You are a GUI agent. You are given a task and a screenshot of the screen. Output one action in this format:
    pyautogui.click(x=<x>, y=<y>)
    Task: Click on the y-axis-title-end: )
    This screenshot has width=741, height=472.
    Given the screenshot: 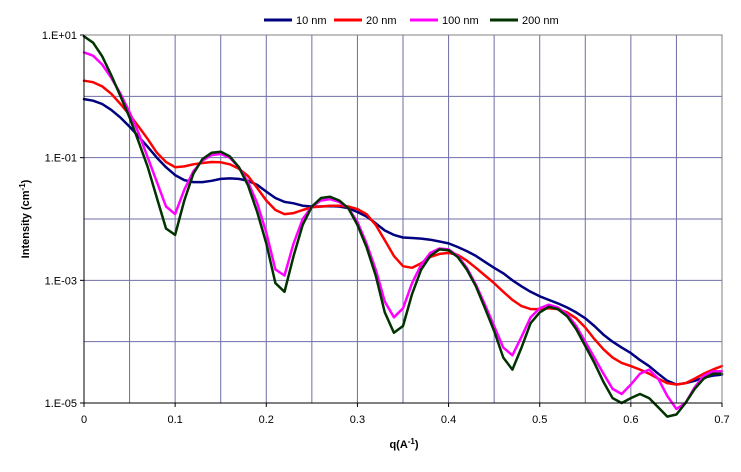 What is the action you would take?
    pyautogui.click(x=26, y=181)
    